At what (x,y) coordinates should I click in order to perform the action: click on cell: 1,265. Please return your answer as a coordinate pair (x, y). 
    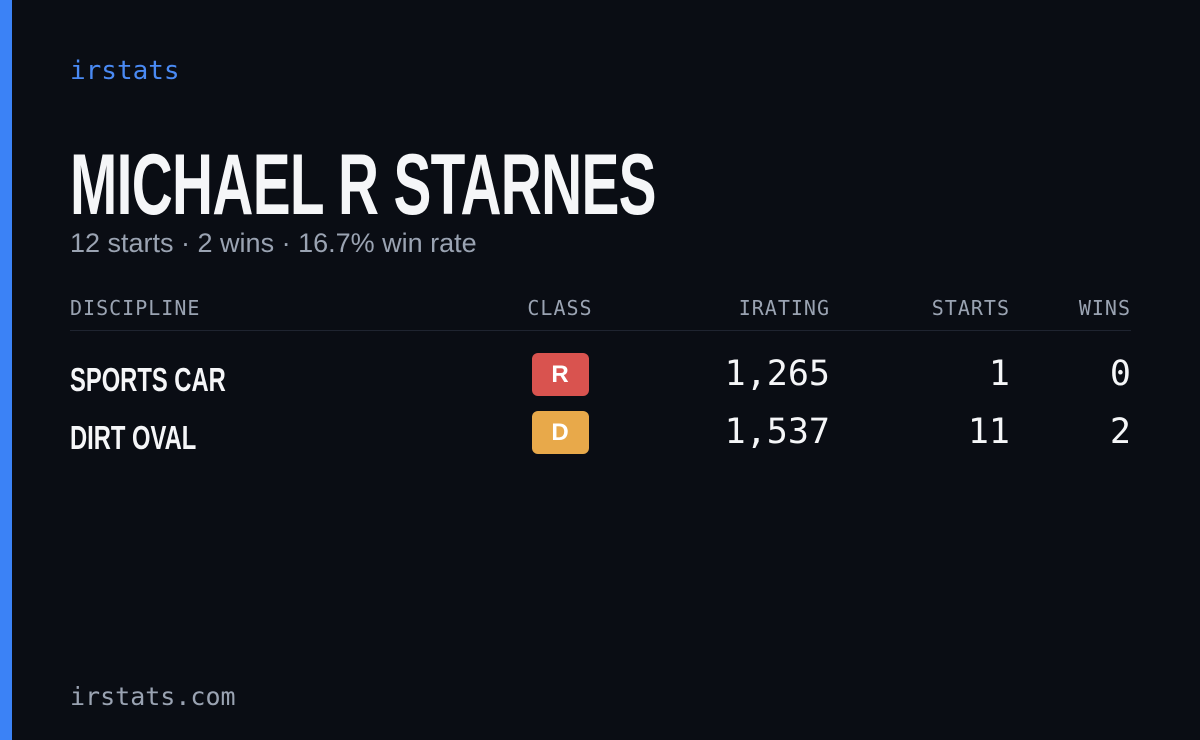
    Looking at the image, I should click on (725, 367).